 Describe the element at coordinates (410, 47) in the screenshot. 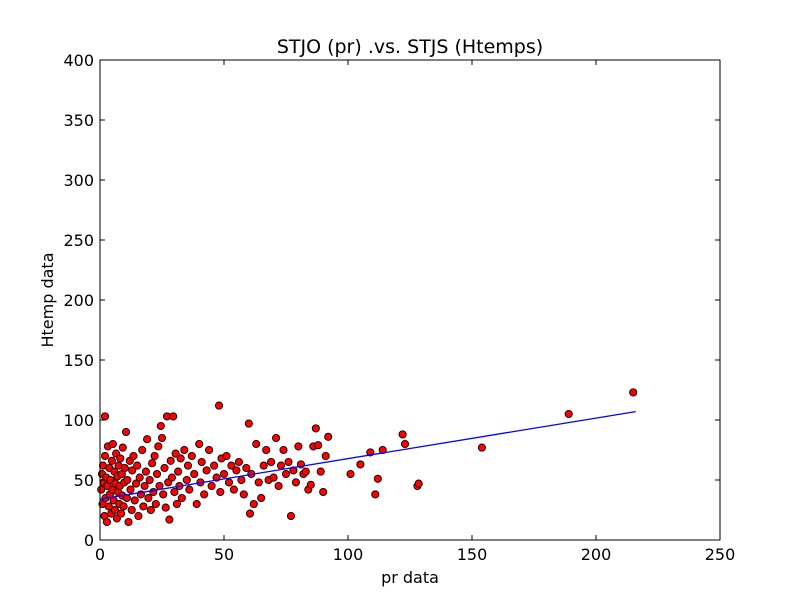

I see `chart-title: STJO (pr) .vs. STJS (Htemps)` at that location.